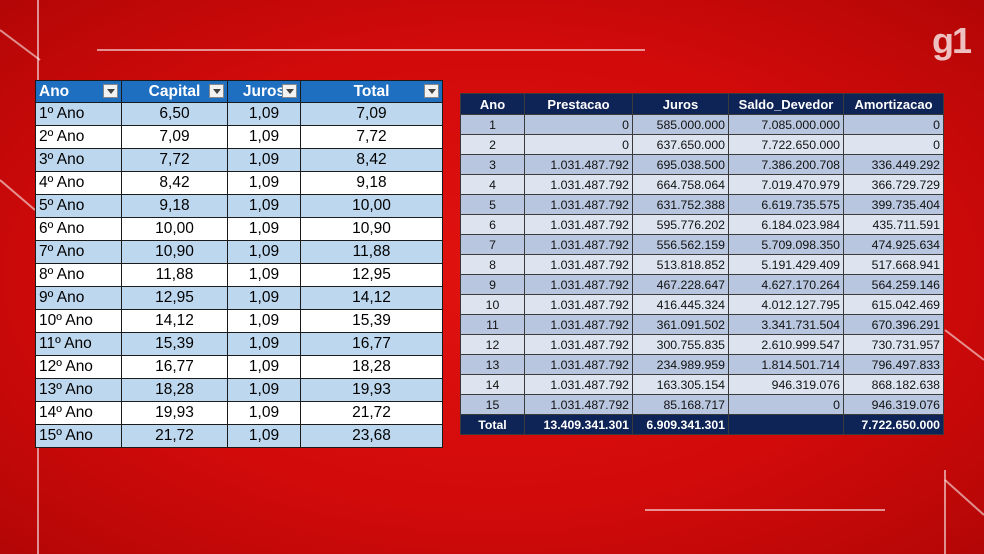  I want to click on row: 7º Ano 10,90 1,09 11,88, so click(239, 252).